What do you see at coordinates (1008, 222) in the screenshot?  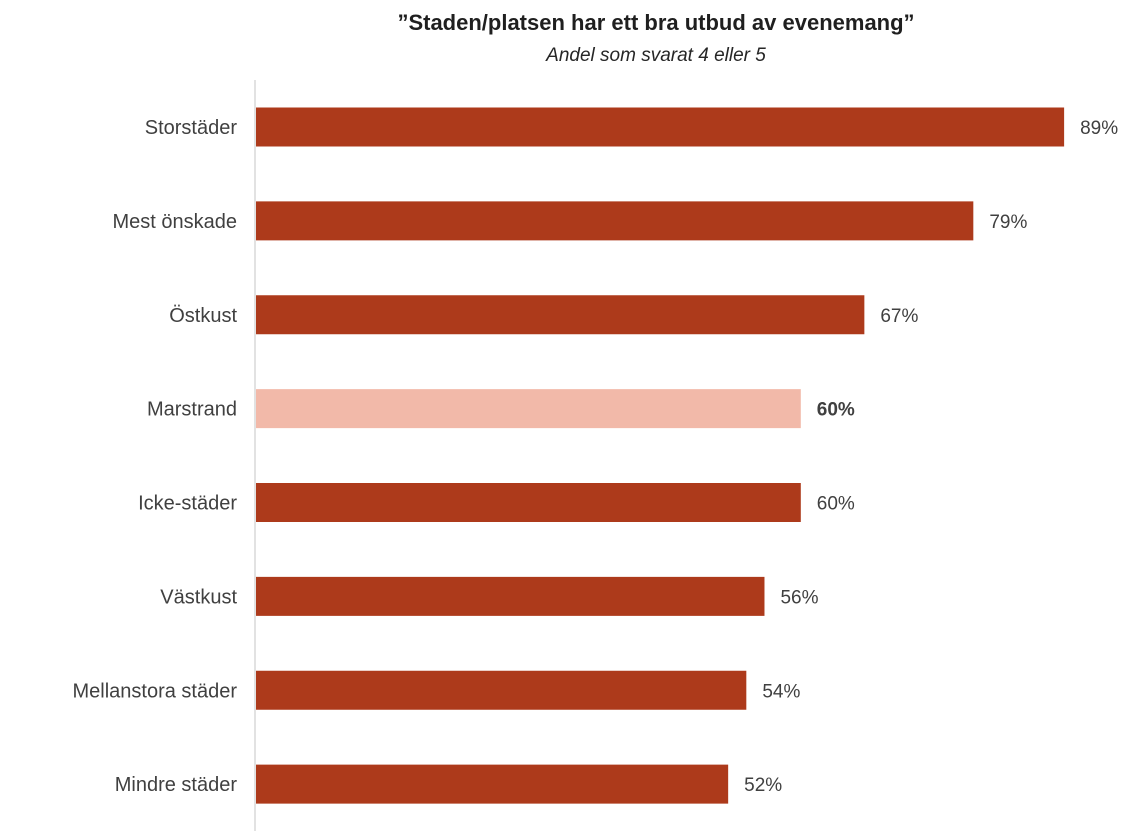 I see `data-label: 79%` at bounding box center [1008, 222].